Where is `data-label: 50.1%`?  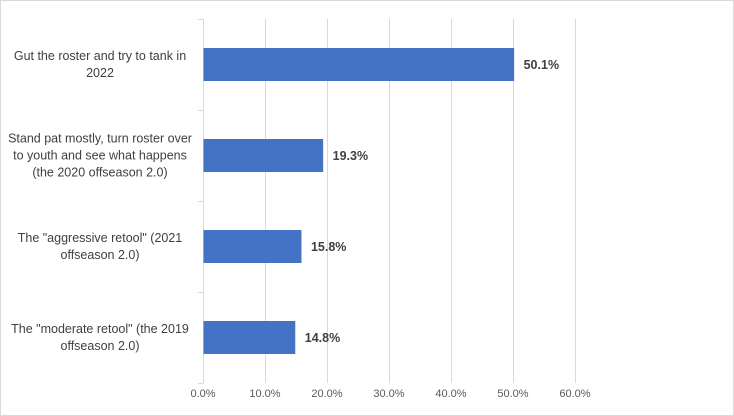 data-label: 50.1% is located at coordinates (541, 65).